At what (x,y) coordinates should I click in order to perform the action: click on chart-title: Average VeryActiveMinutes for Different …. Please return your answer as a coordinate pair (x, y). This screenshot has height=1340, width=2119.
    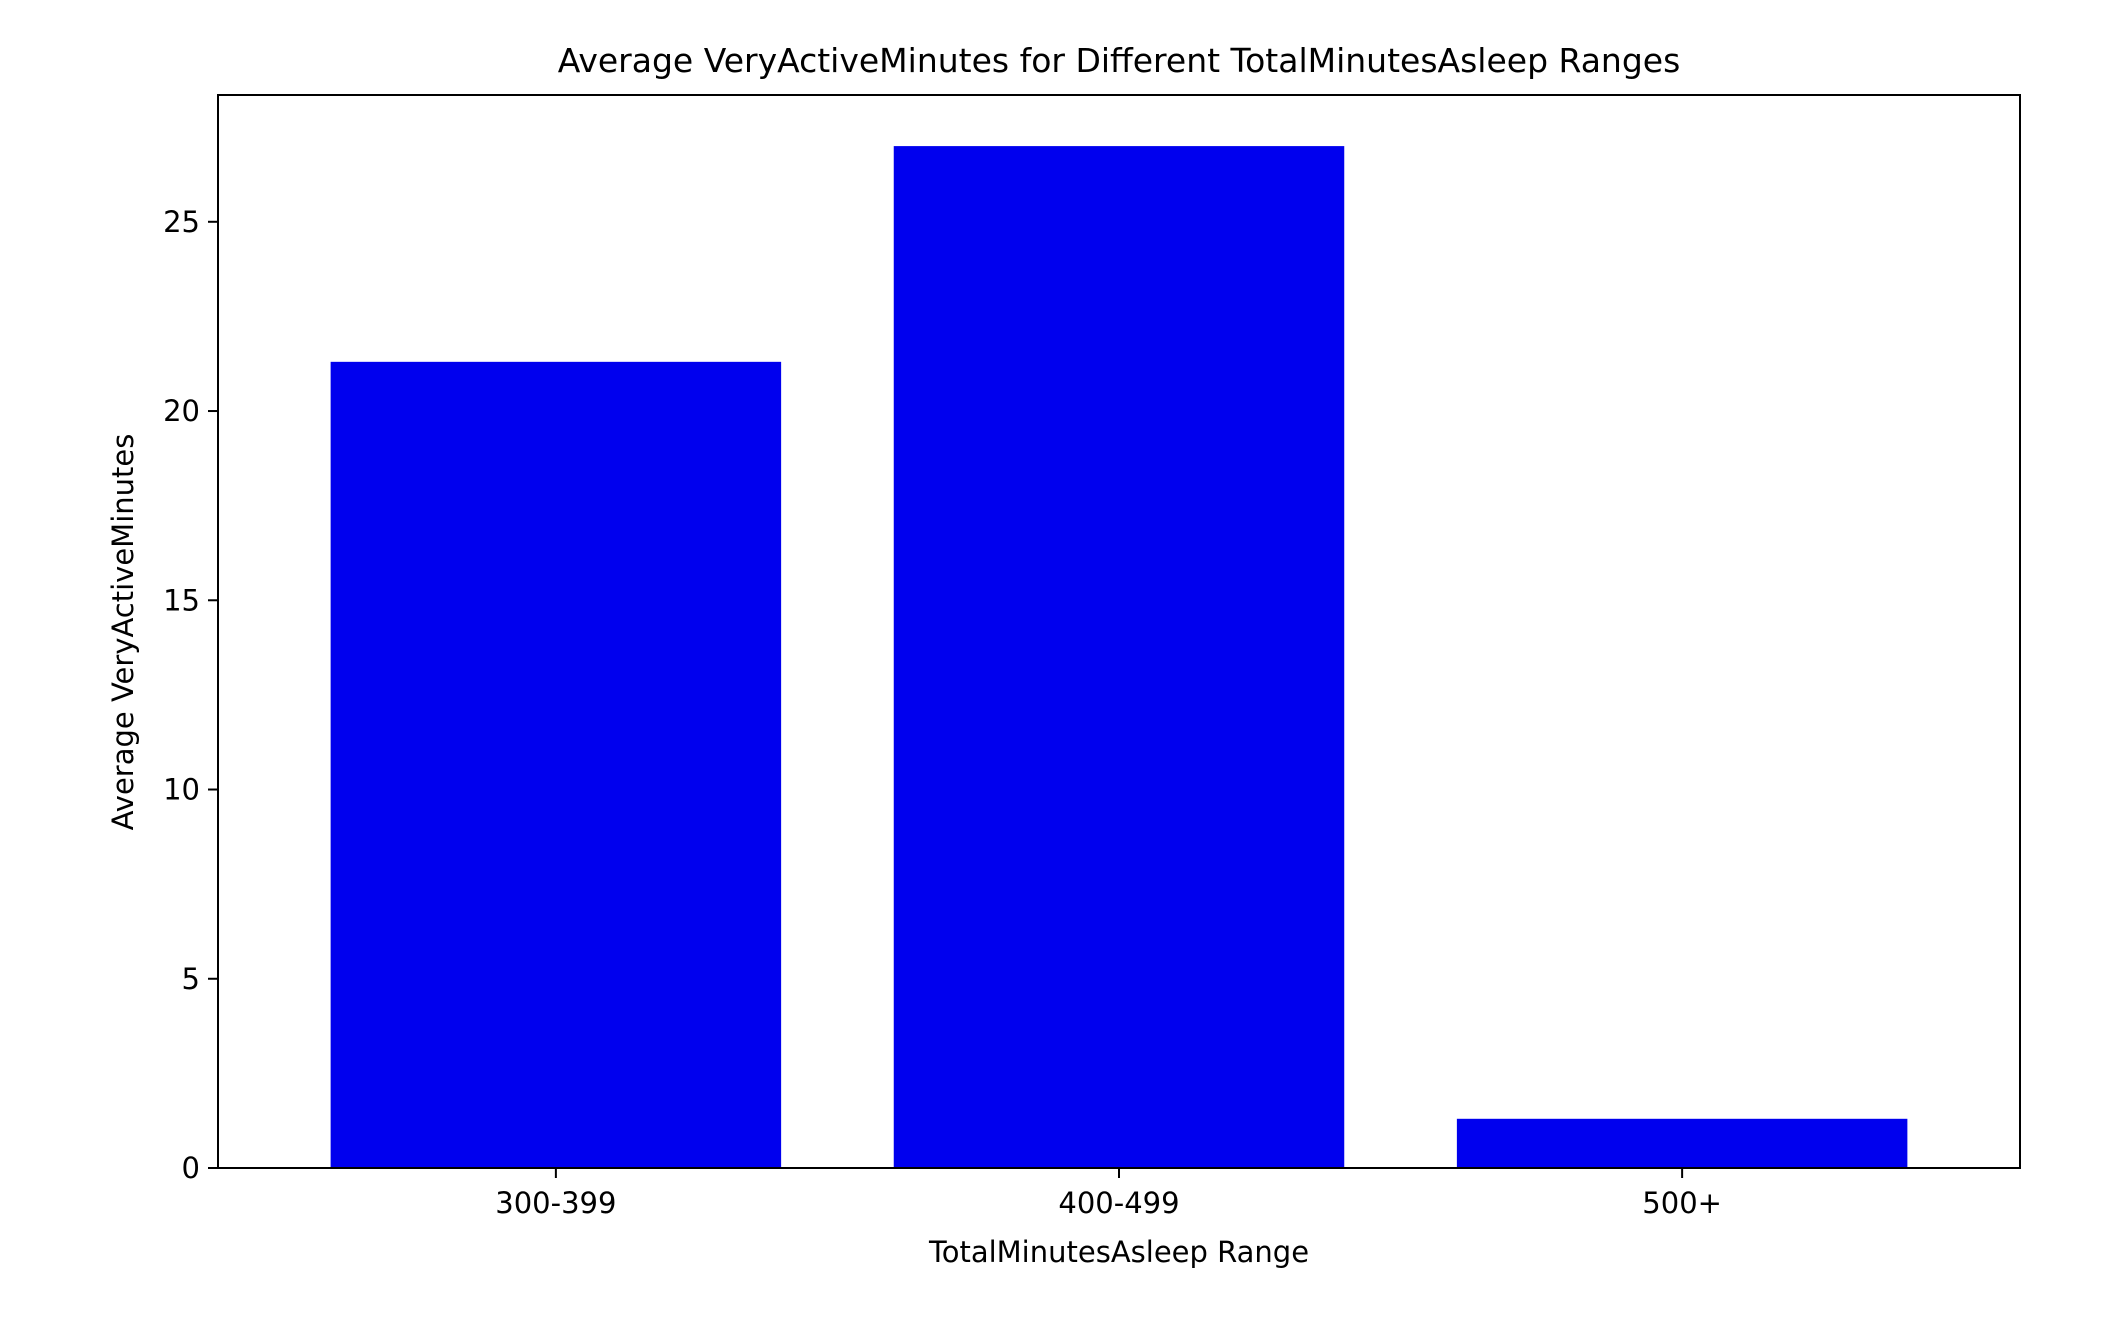
    Looking at the image, I should click on (1119, 60).